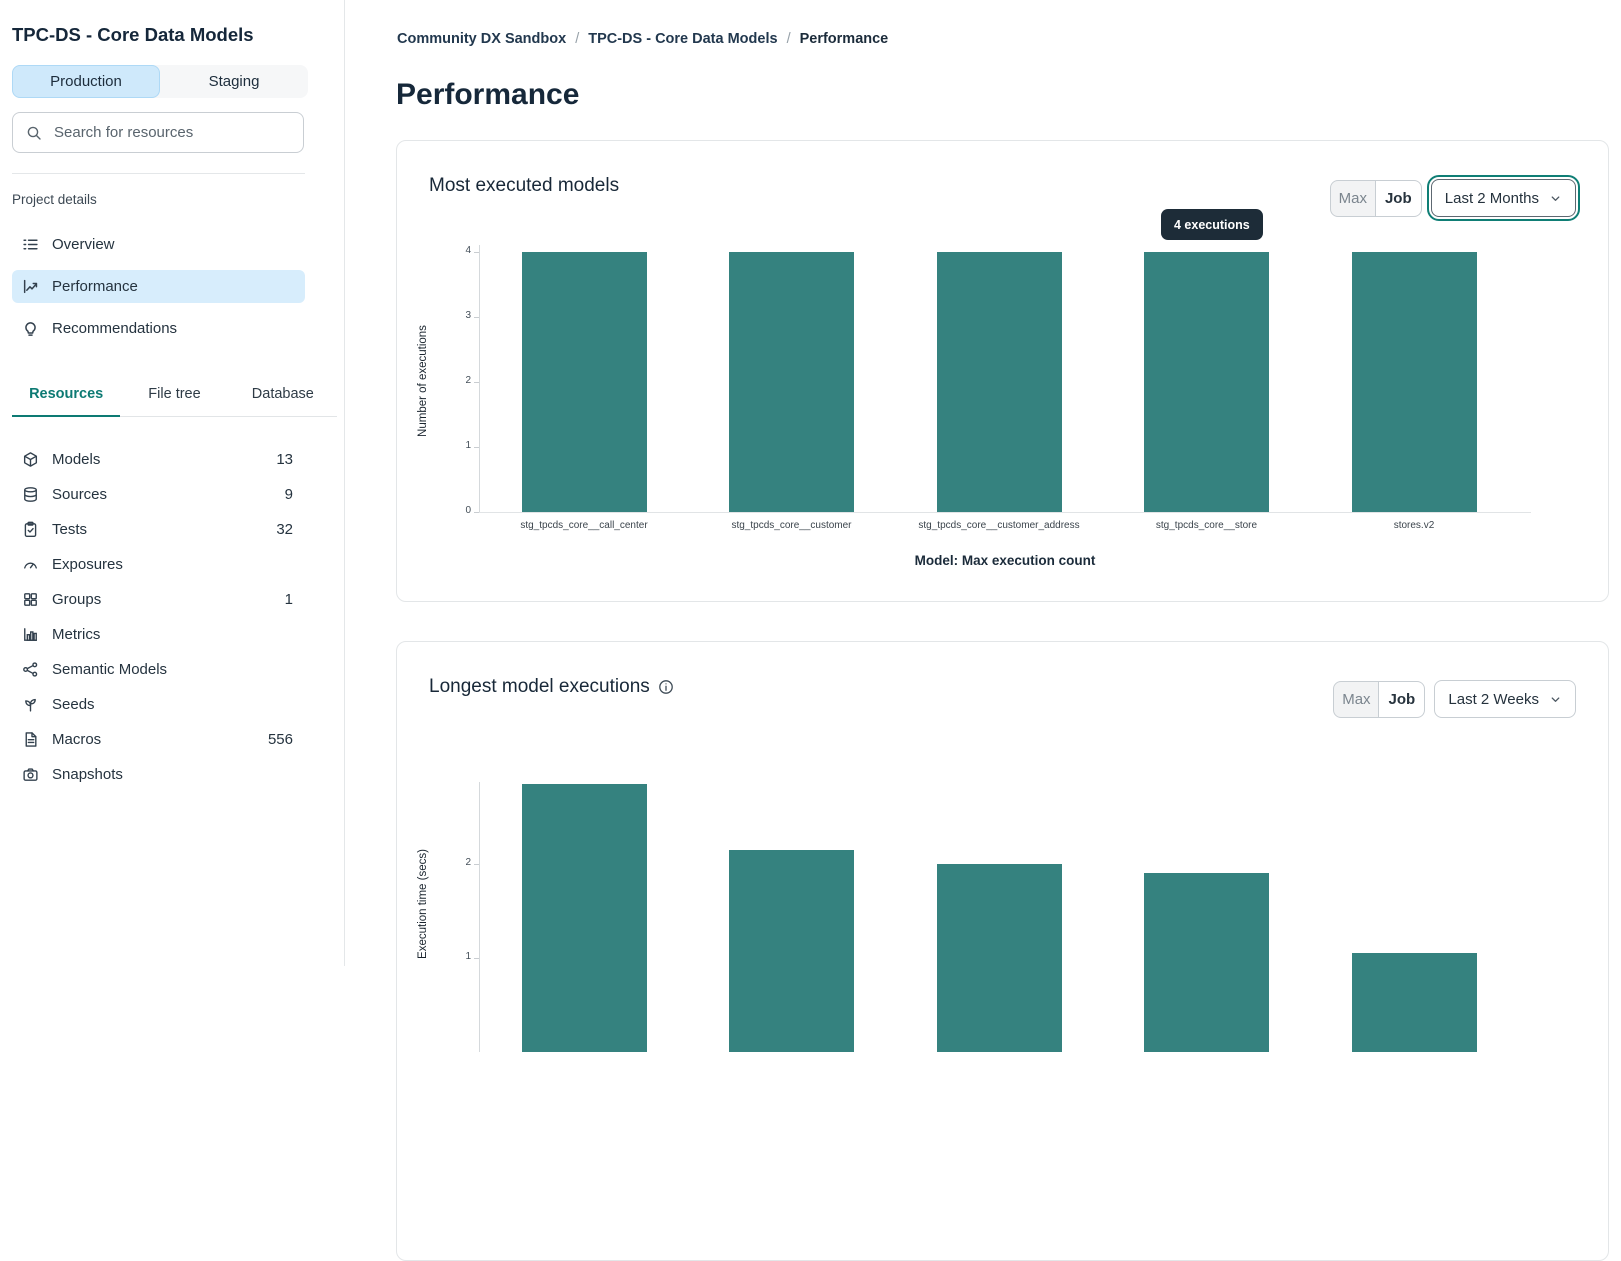  I want to click on sidebar-item-semantic-models: Semantic Models, so click(157, 669).